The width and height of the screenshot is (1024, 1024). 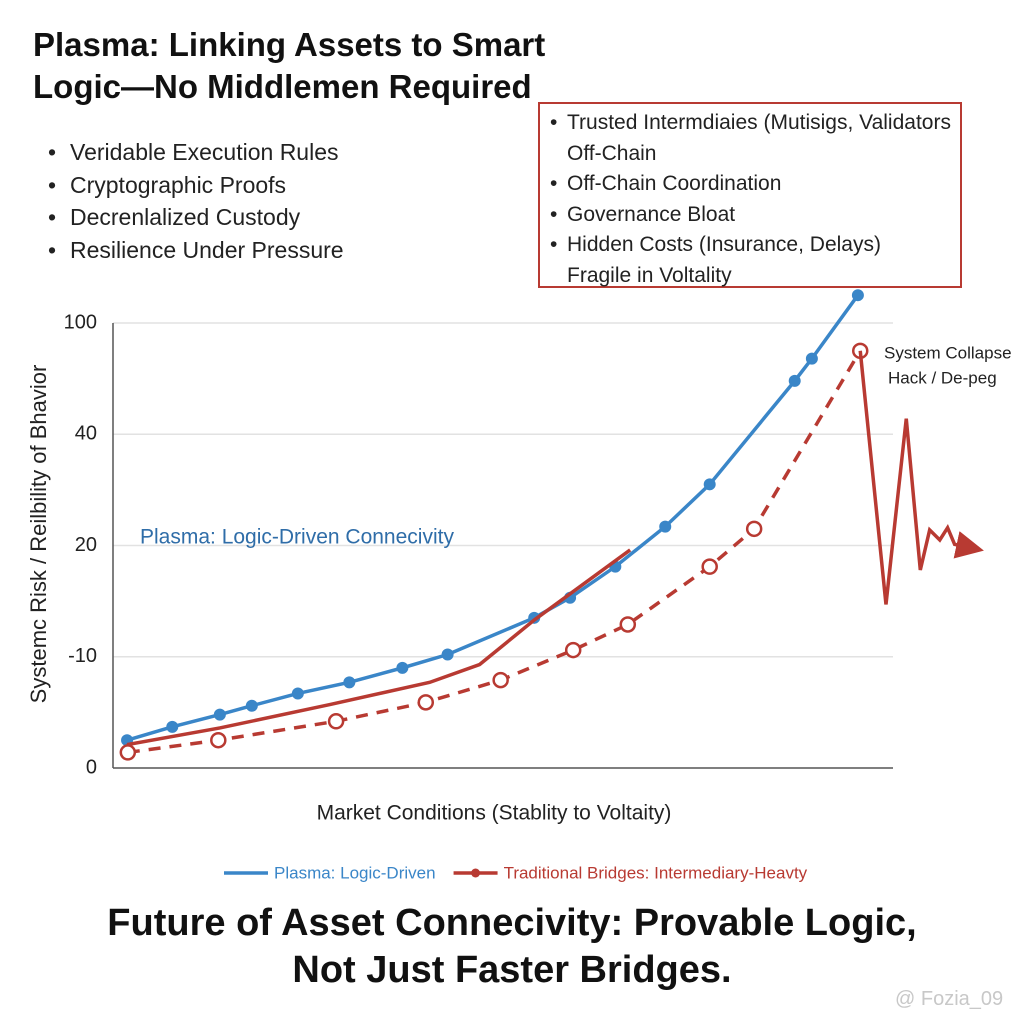 I want to click on headline-line: Not Just Faster Bridges., so click(x=512, y=970).